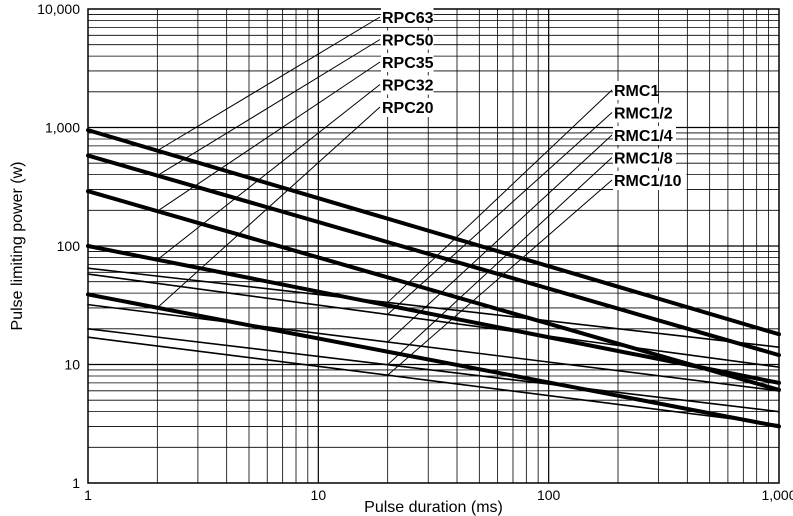  What do you see at coordinates (62, 128) in the screenshot?
I see `y-tick-label: 1,000` at bounding box center [62, 128].